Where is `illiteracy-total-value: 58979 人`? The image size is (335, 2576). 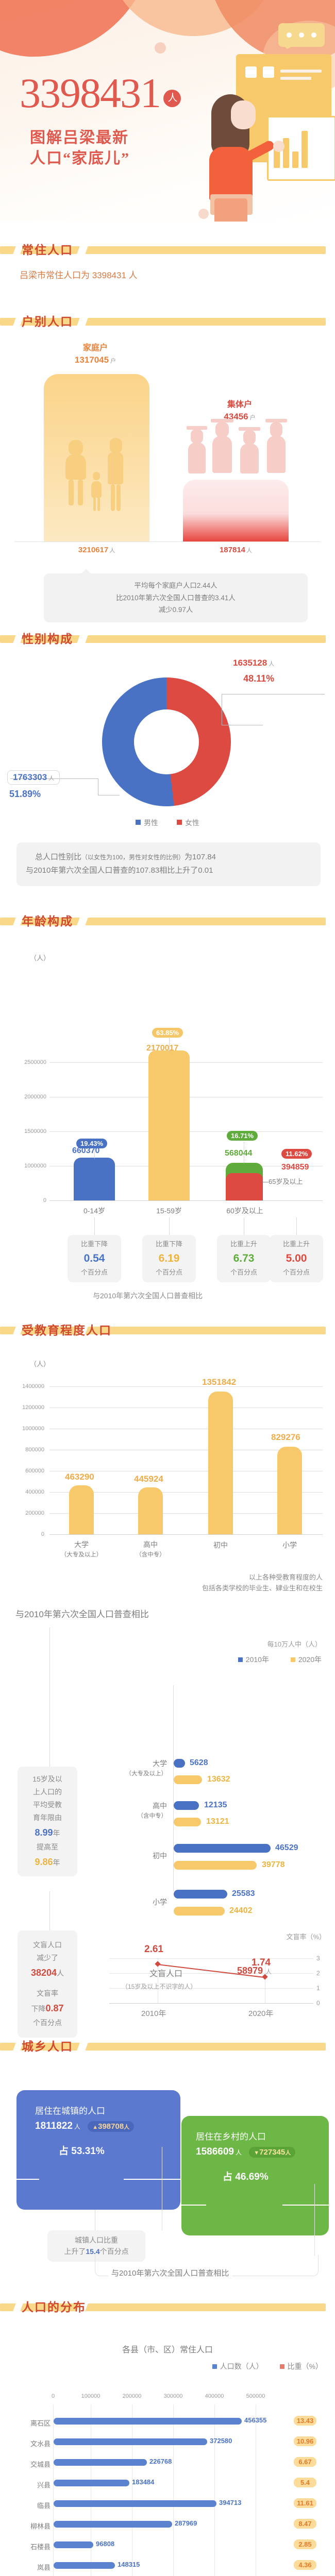
illiteracy-total-value: 58979 人 is located at coordinates (254, 1970).